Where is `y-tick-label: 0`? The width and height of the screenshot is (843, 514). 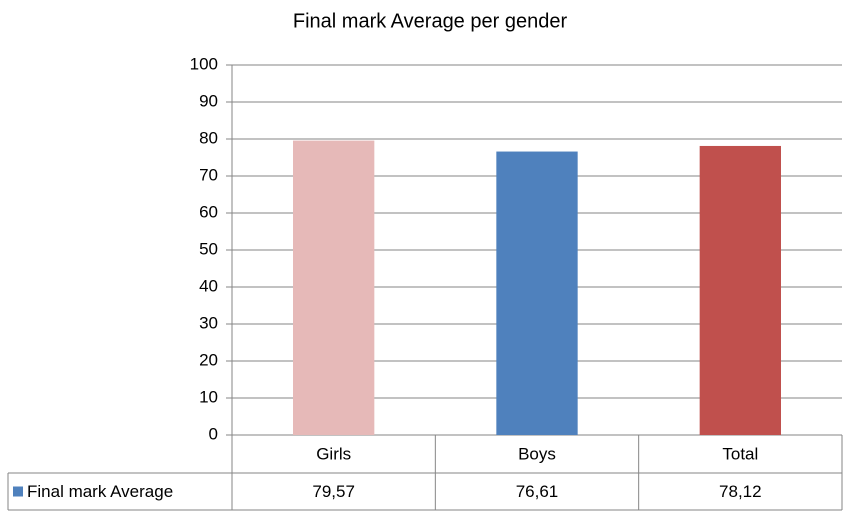
y-tick-label: 0 is located at coordinates (213, 433).